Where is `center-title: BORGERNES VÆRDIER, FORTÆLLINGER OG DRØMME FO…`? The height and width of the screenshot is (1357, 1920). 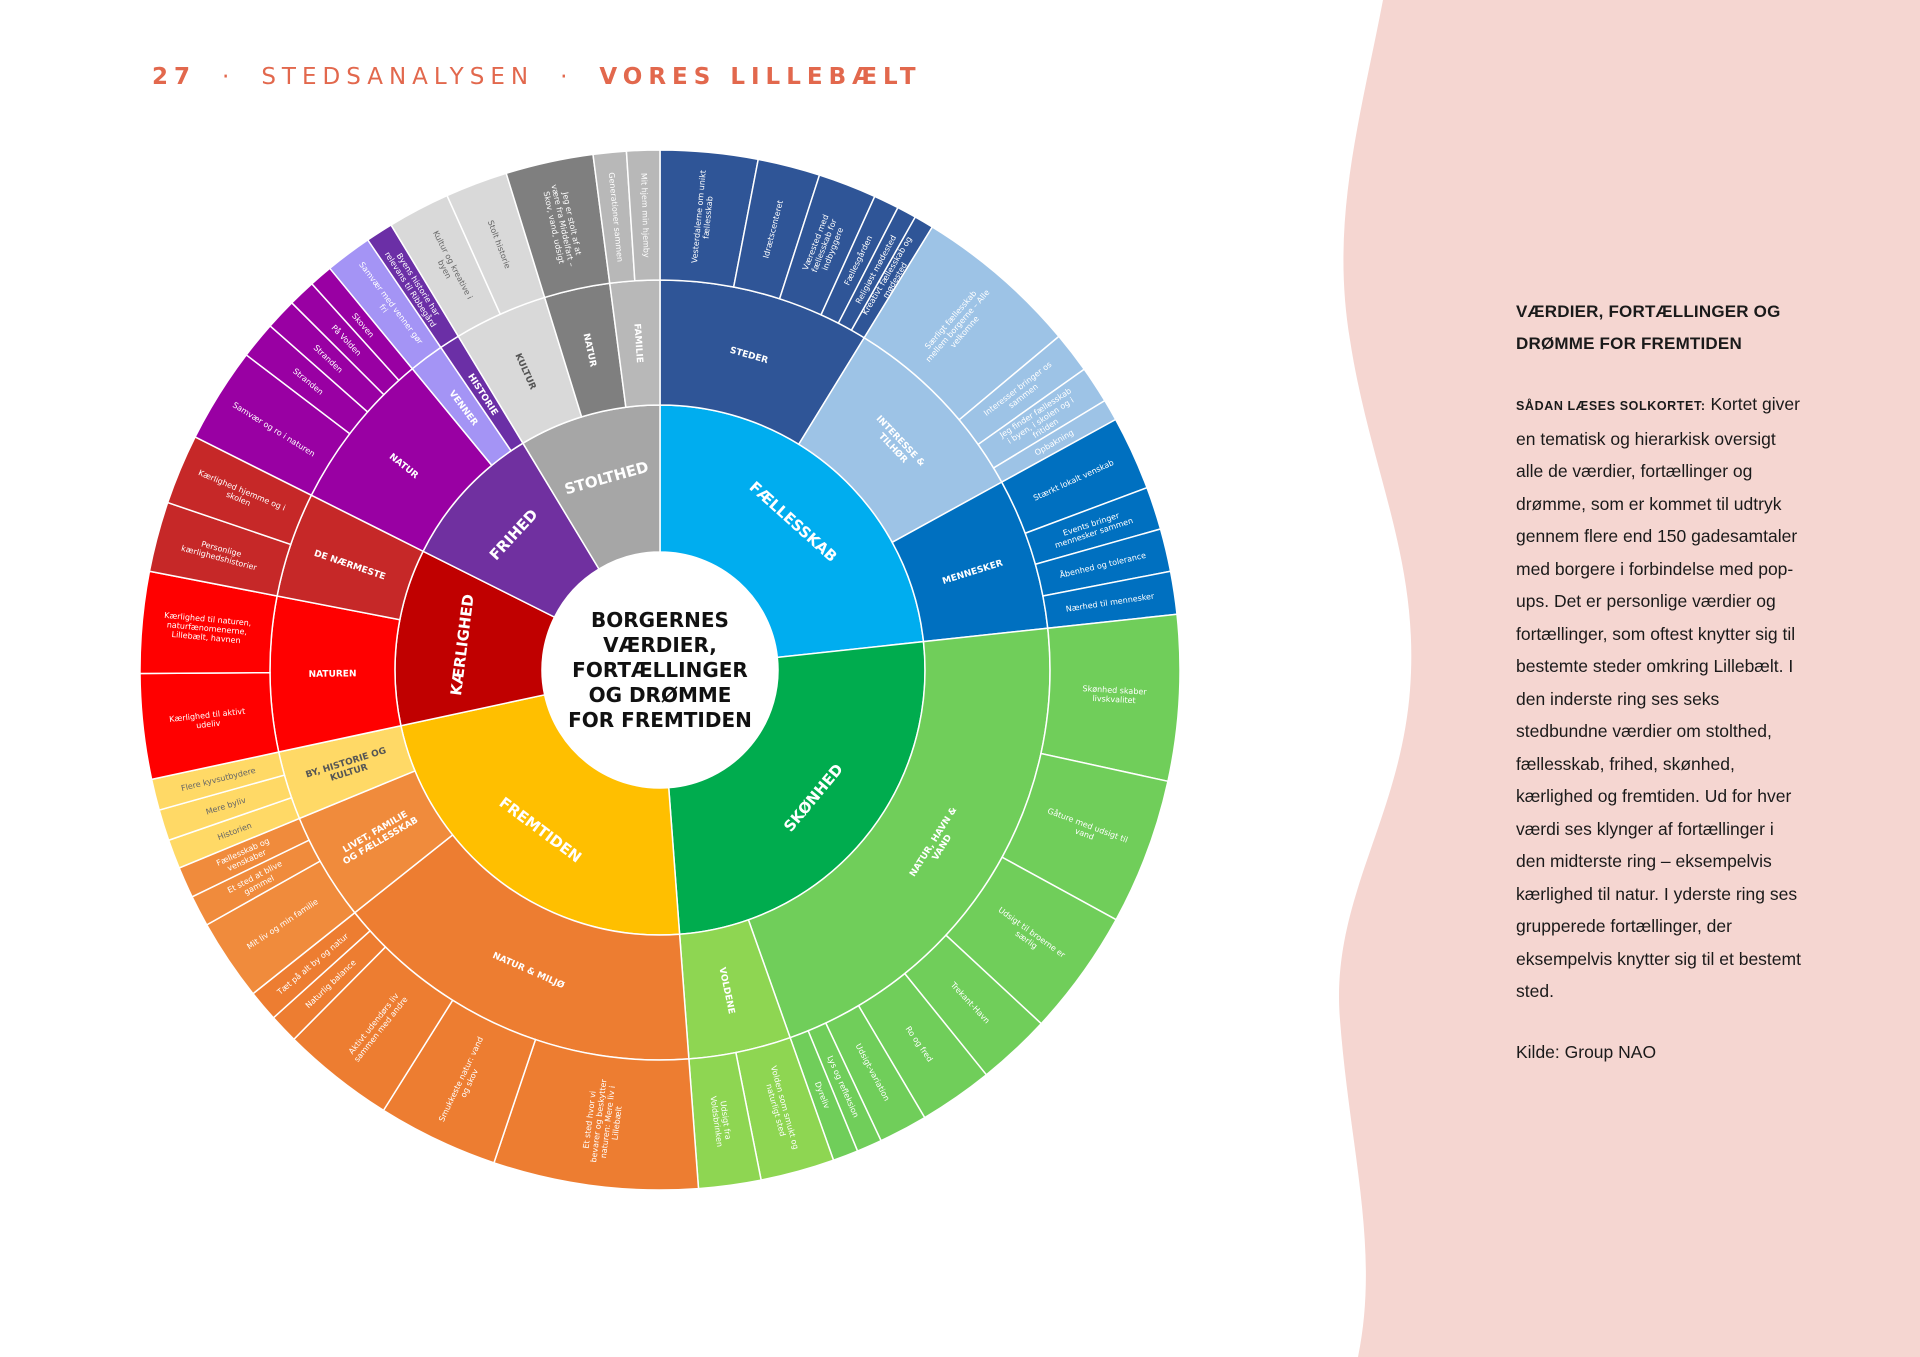
center-title: BORGERNES VÆRDIER, FORTÆLLINGER OG DRØMME FO… is located at coordinates (660, 670).